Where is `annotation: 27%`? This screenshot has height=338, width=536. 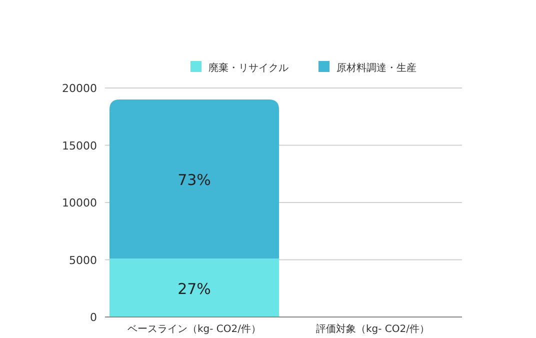
annotation: 27% is located at coordinates (194, 289).